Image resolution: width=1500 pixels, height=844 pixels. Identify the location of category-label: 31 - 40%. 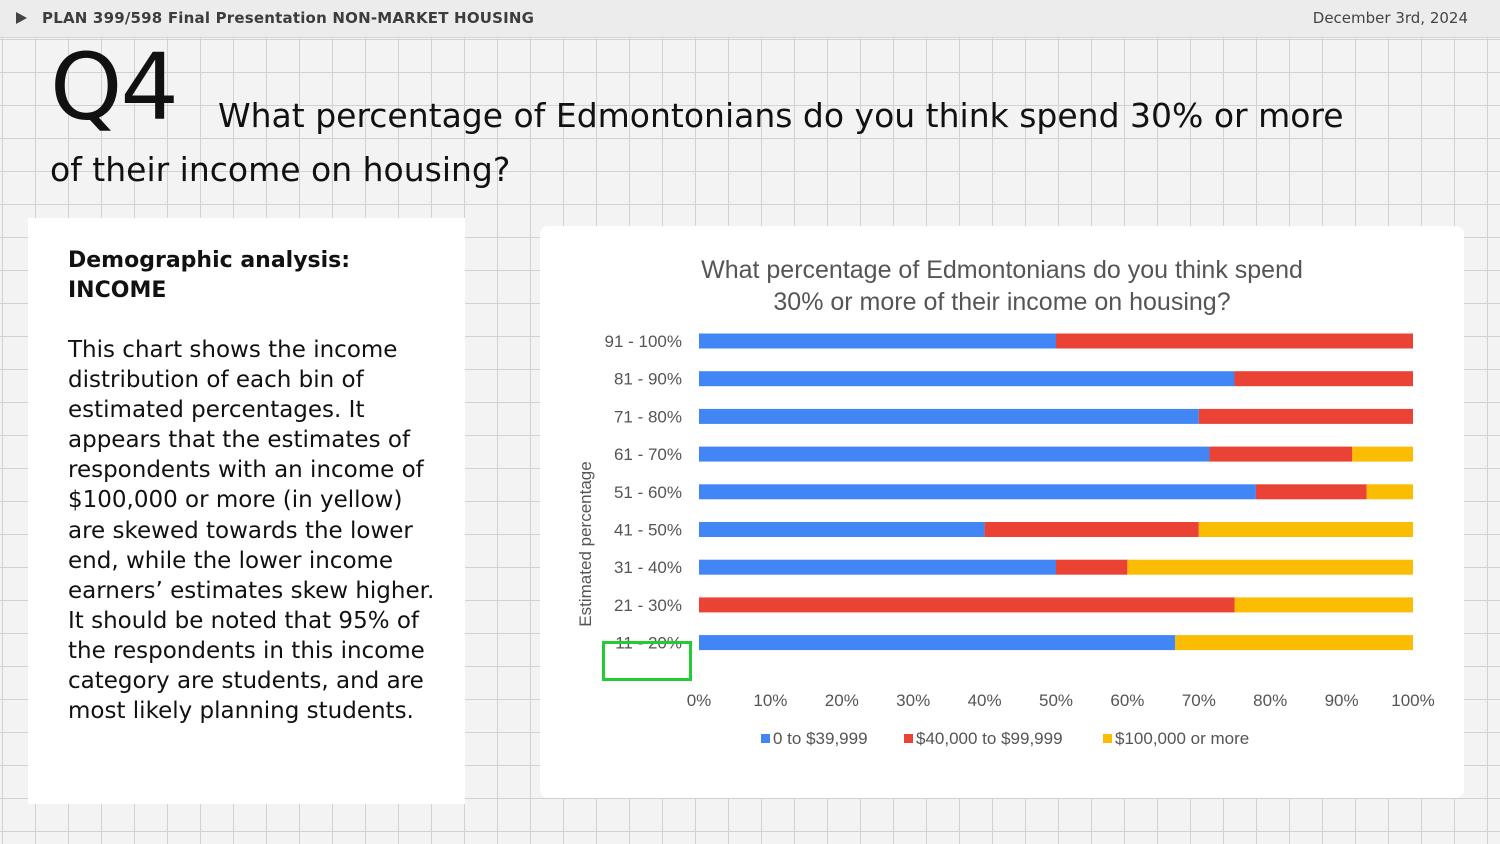
(648, 567).